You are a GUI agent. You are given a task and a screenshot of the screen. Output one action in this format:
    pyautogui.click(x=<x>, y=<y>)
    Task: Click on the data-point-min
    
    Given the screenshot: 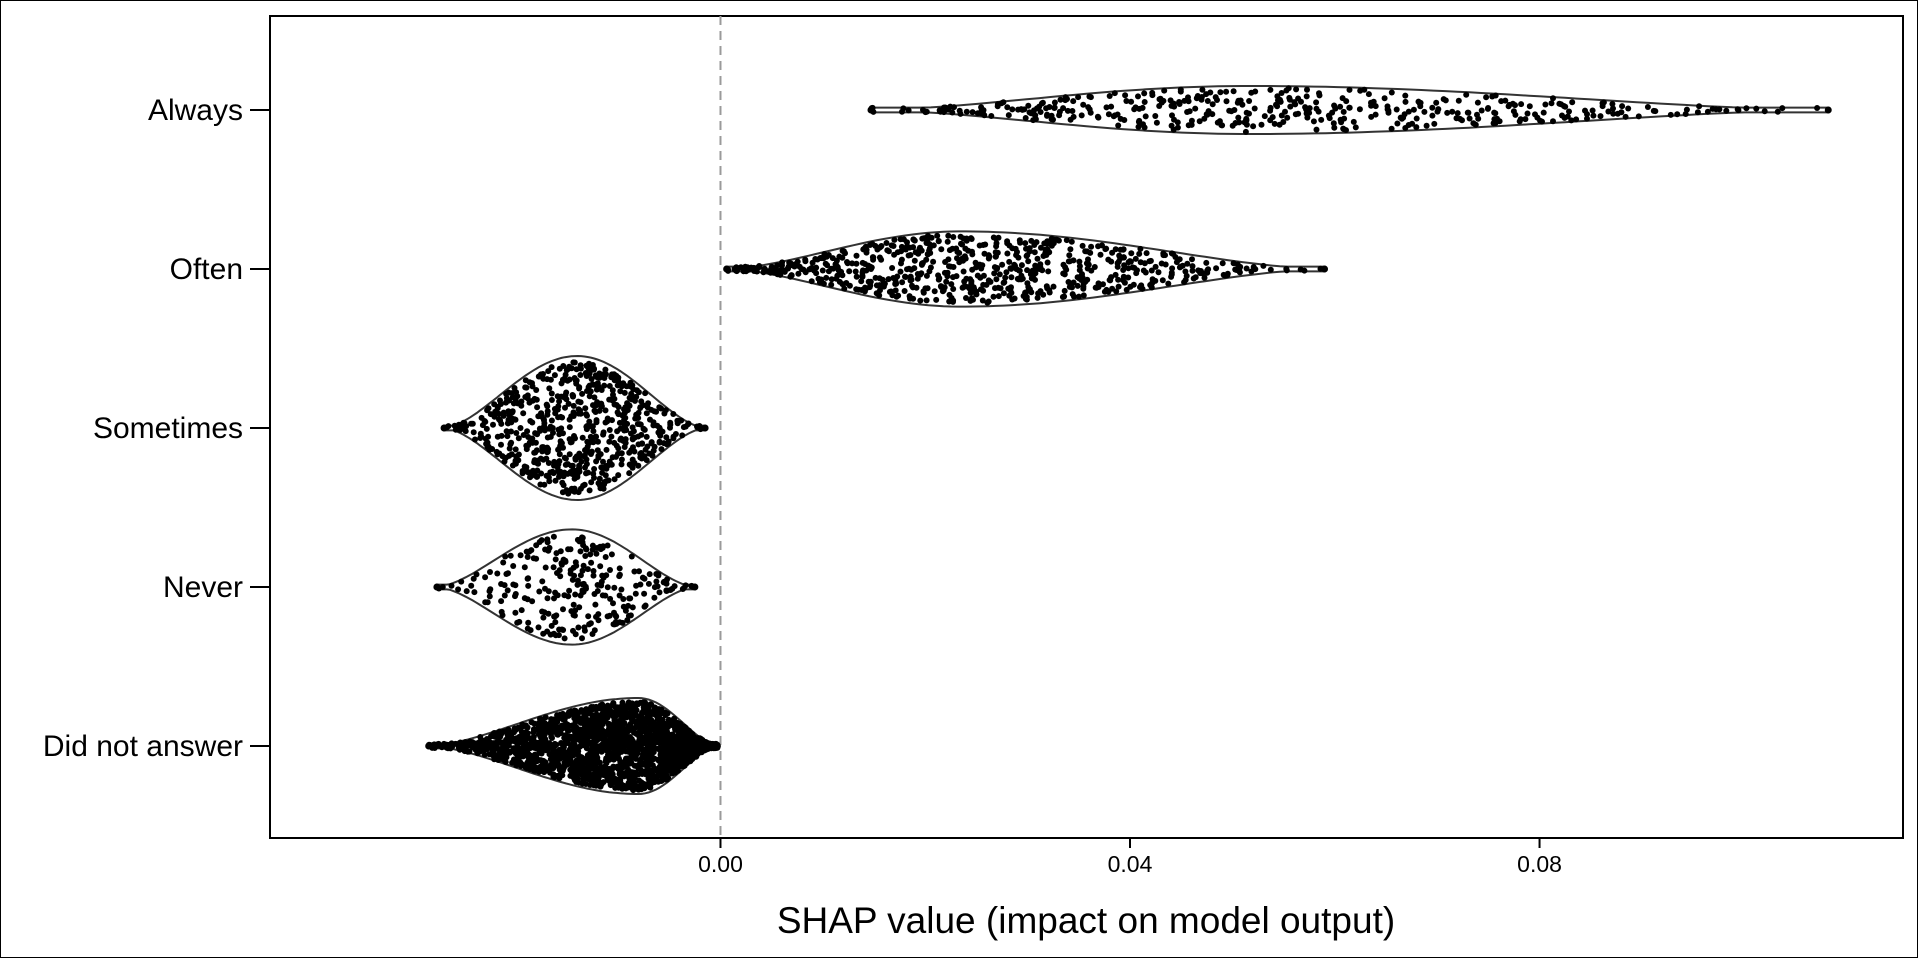 What is the action you would take?
    pyautogui.click(x=871, y=110)
    